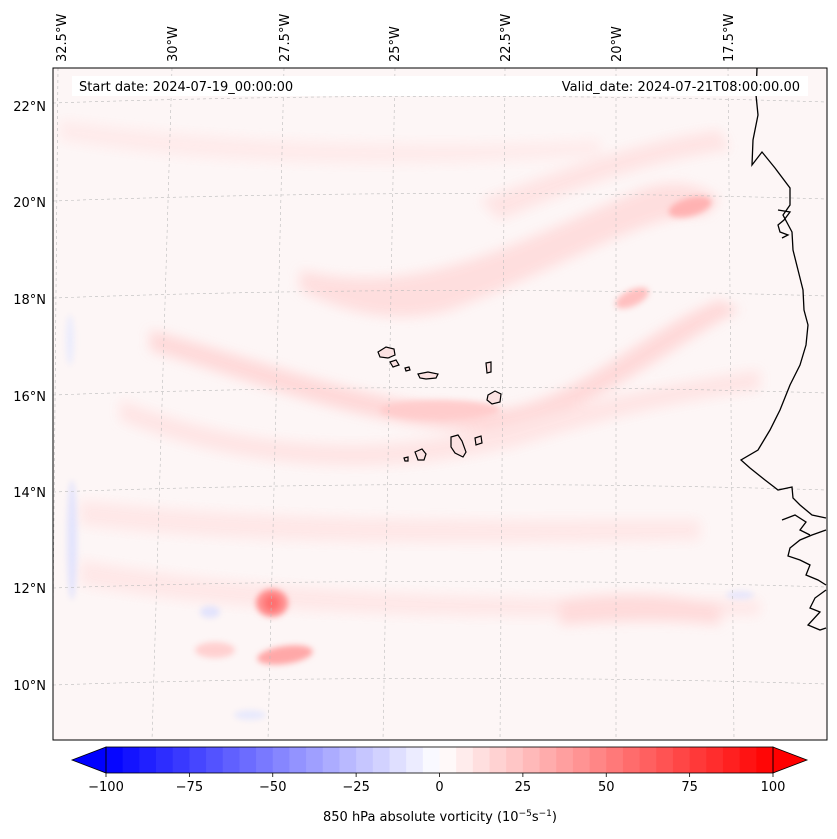 The height and width of the screenshot is (839, 837). What do you see at coordinates (62, 38) in the screenshot?
I see `lon-tick-label: 32.5°W` at bounding box center [62, 38].